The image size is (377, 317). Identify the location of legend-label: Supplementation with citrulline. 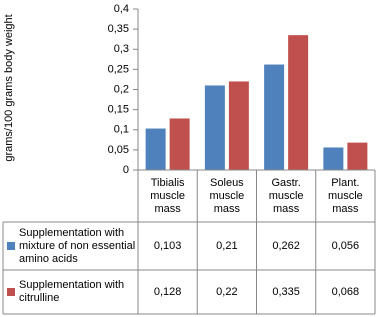
(72, 291).